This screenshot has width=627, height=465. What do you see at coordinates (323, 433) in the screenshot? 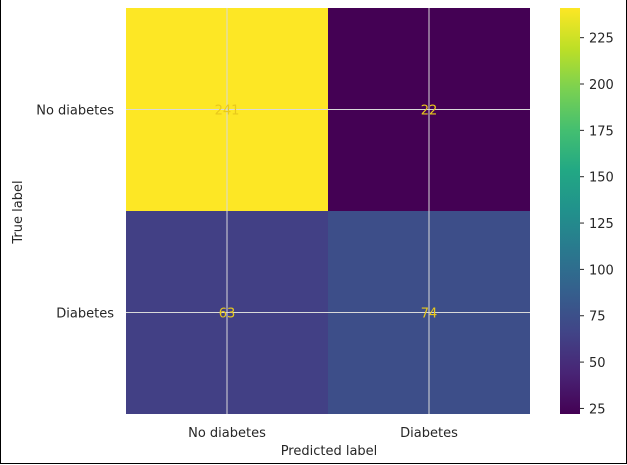
I see `x-axis-ticks: No diabetes Diabetes` at bounding box center [323, 433].